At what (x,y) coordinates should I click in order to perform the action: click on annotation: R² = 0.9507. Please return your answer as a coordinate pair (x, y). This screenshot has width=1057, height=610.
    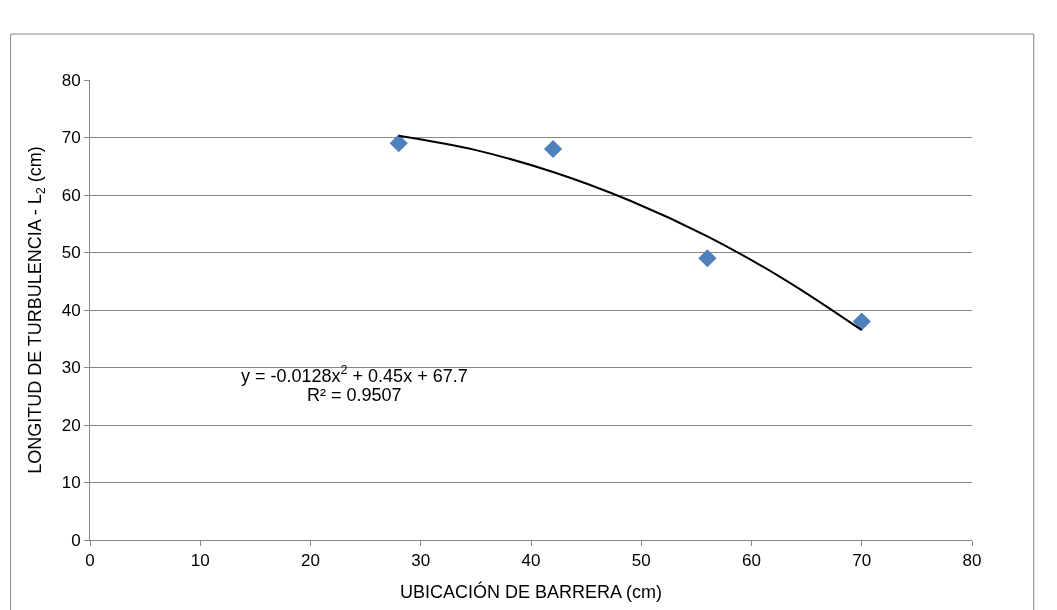
    Looking at the image, I should click on (354, 395).